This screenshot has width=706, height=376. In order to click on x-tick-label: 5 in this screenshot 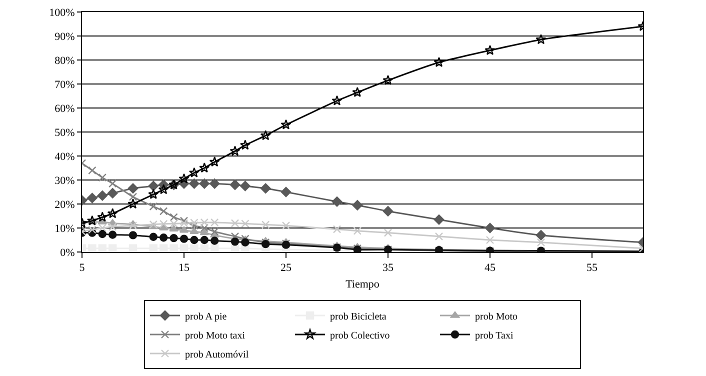, I will do `click(82, 268)`.